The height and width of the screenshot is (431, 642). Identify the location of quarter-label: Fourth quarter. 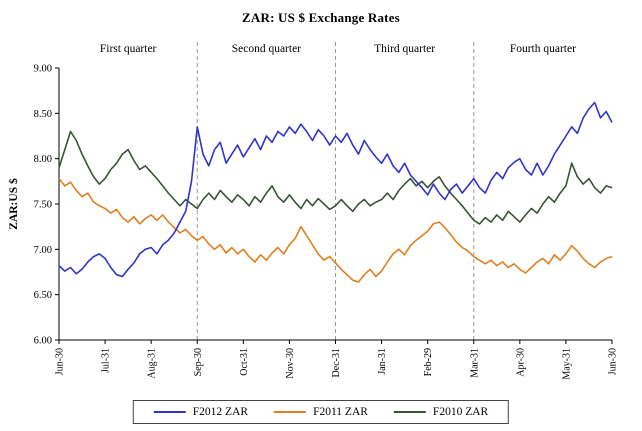
(543, 49).